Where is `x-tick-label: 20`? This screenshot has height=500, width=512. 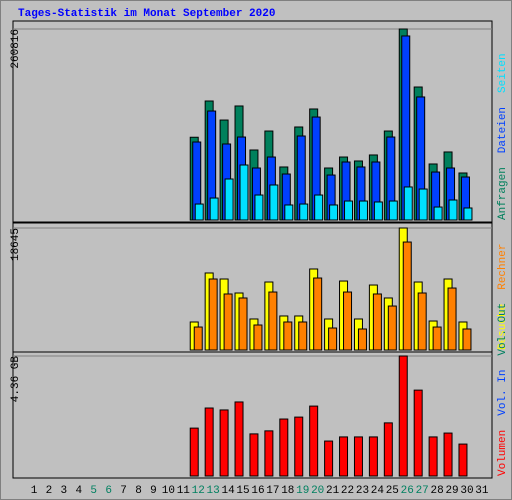
x-tick-label: 20 is located at coordinates (317, 491).